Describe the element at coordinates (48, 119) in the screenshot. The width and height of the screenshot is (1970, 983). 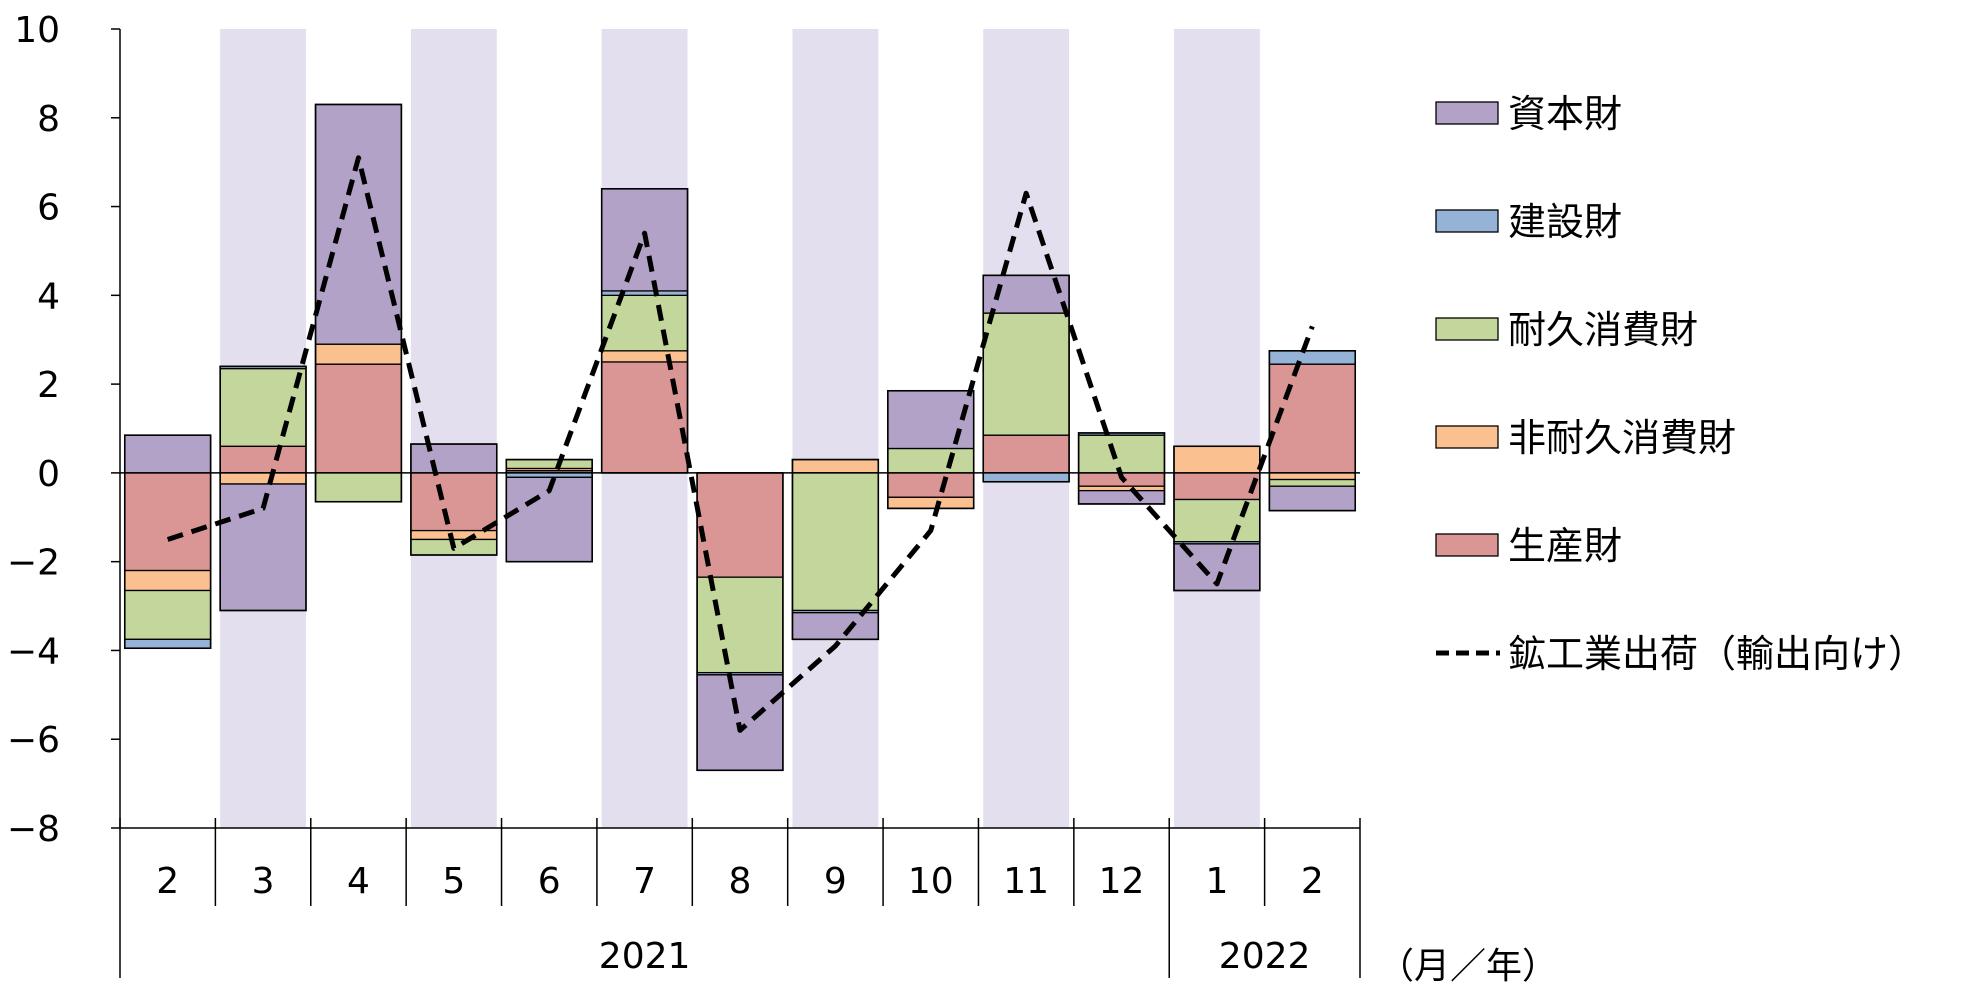
I see `y-tick-label: 8` at that location.